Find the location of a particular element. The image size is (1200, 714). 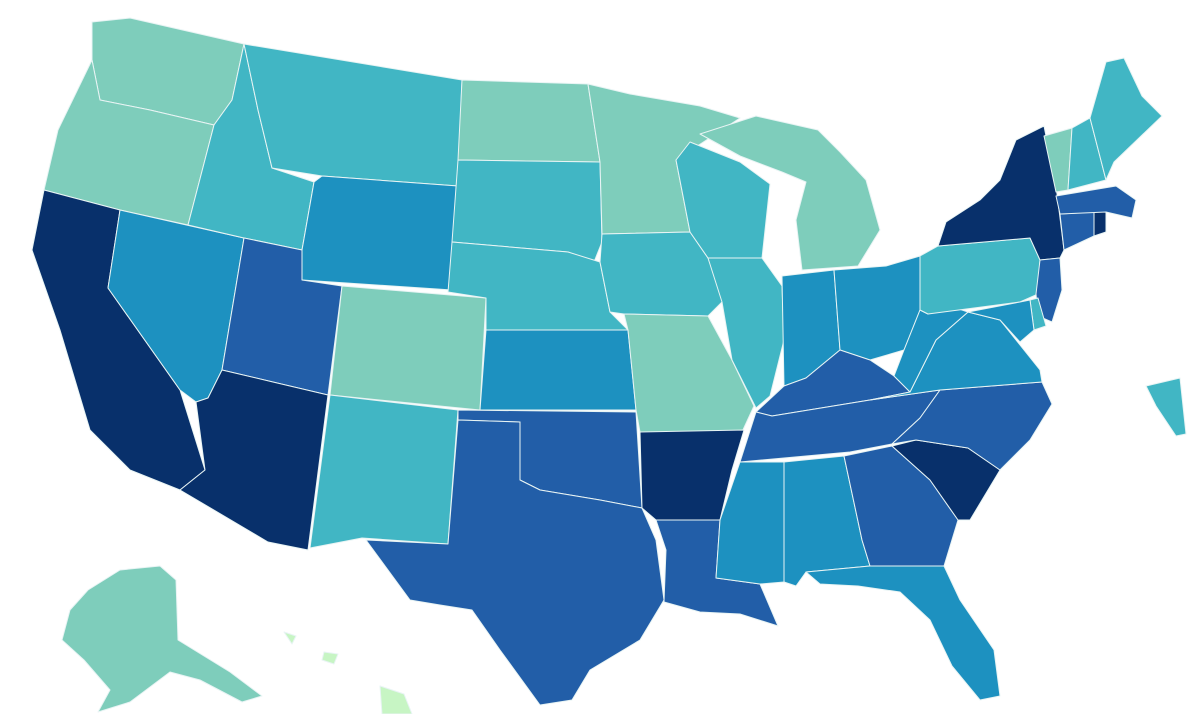

state-NC is located at coordinates (972, 426).